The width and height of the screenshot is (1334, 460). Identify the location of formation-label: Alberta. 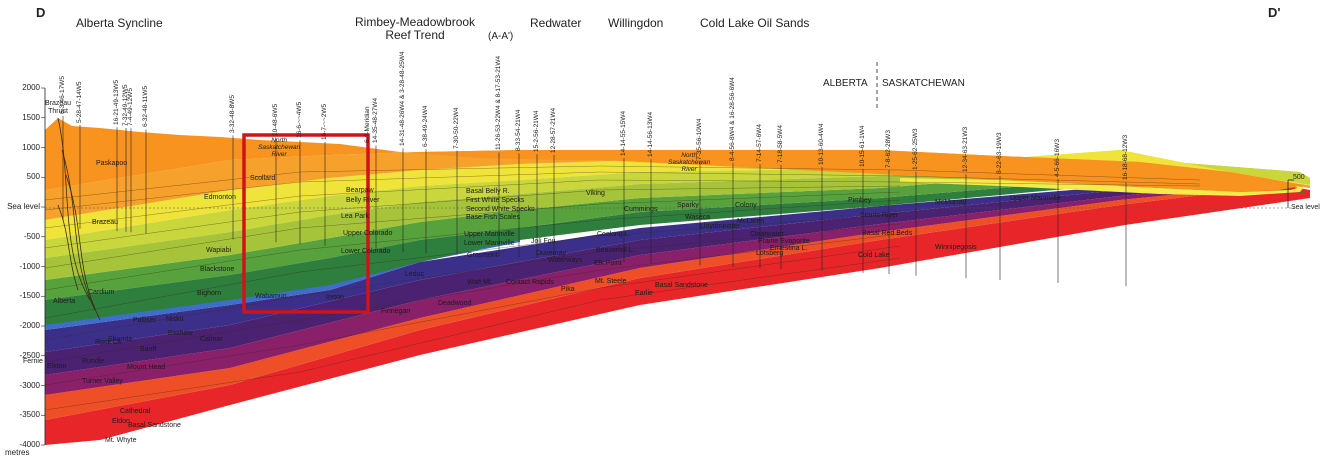
(64, 301).